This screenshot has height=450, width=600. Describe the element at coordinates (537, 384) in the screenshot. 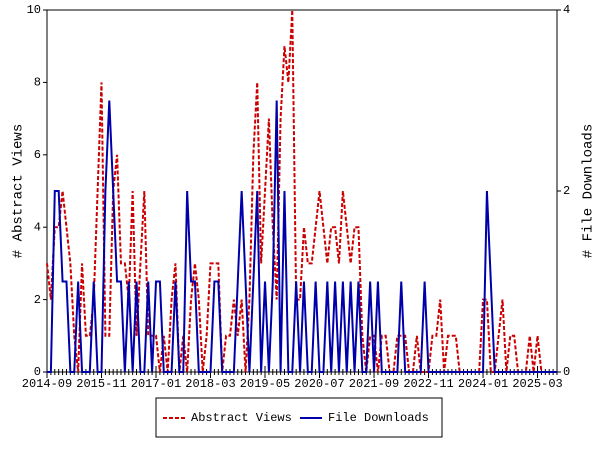

I see `x-tick-label: 2025-03` at that location.